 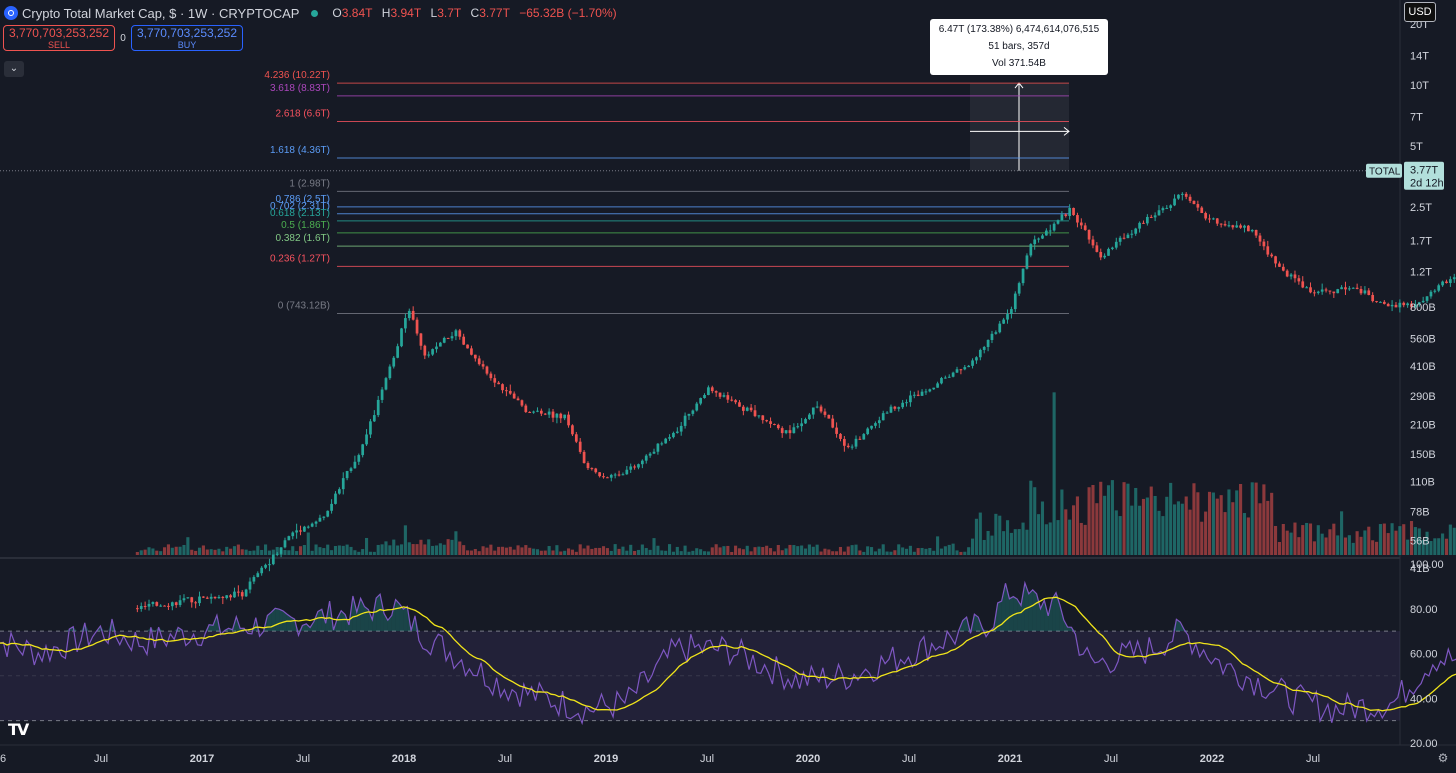 What do you see at coordinates (14, 69) in the screenshot?
I see `chevron-down-icon: ⌄` at bounding box center [14, 69].